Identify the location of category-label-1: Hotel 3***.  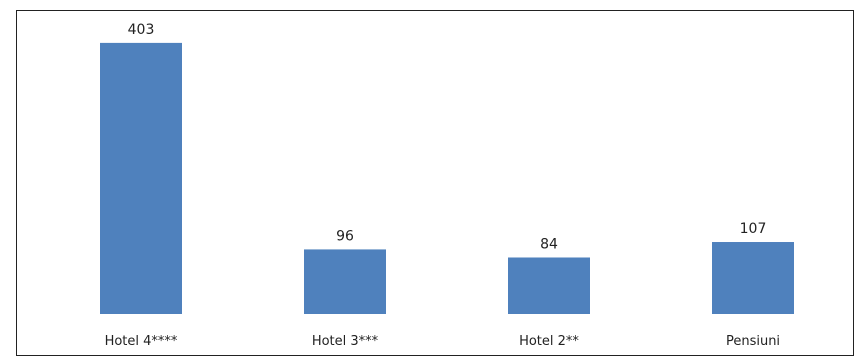
(345, 341).